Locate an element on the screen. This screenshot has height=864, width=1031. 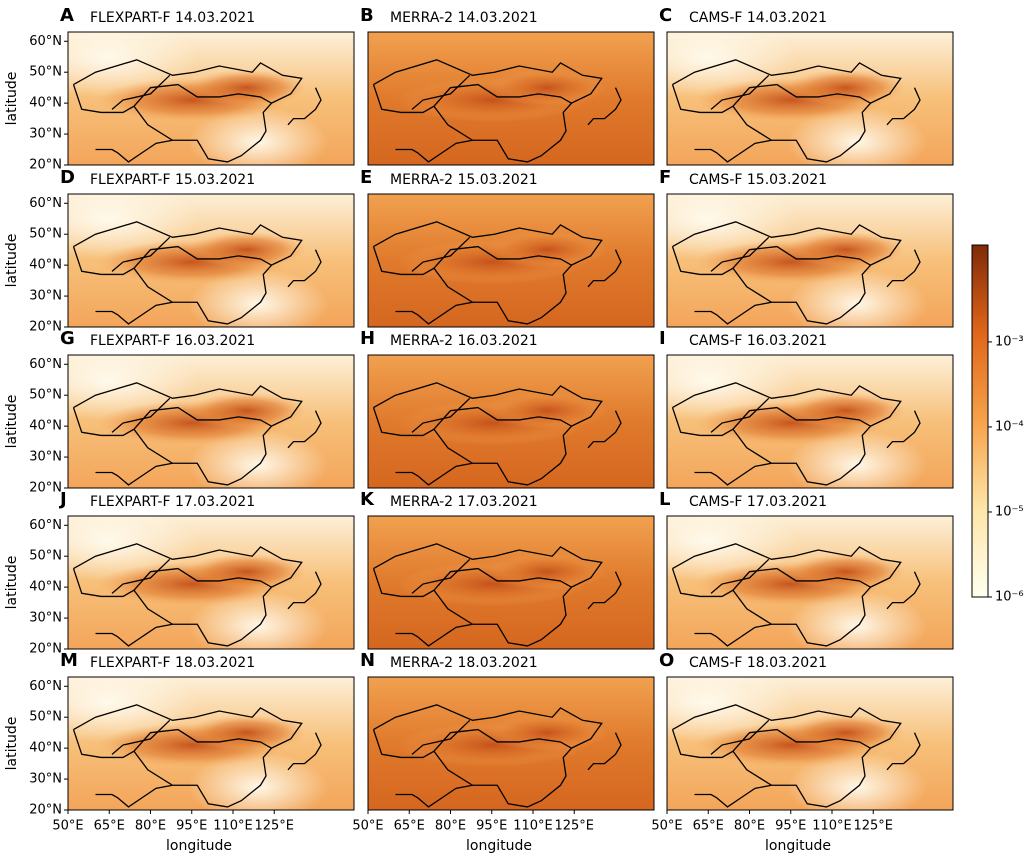
panel-title: CAMS-F 15.03.2021 is located at coordinates (758, 180).